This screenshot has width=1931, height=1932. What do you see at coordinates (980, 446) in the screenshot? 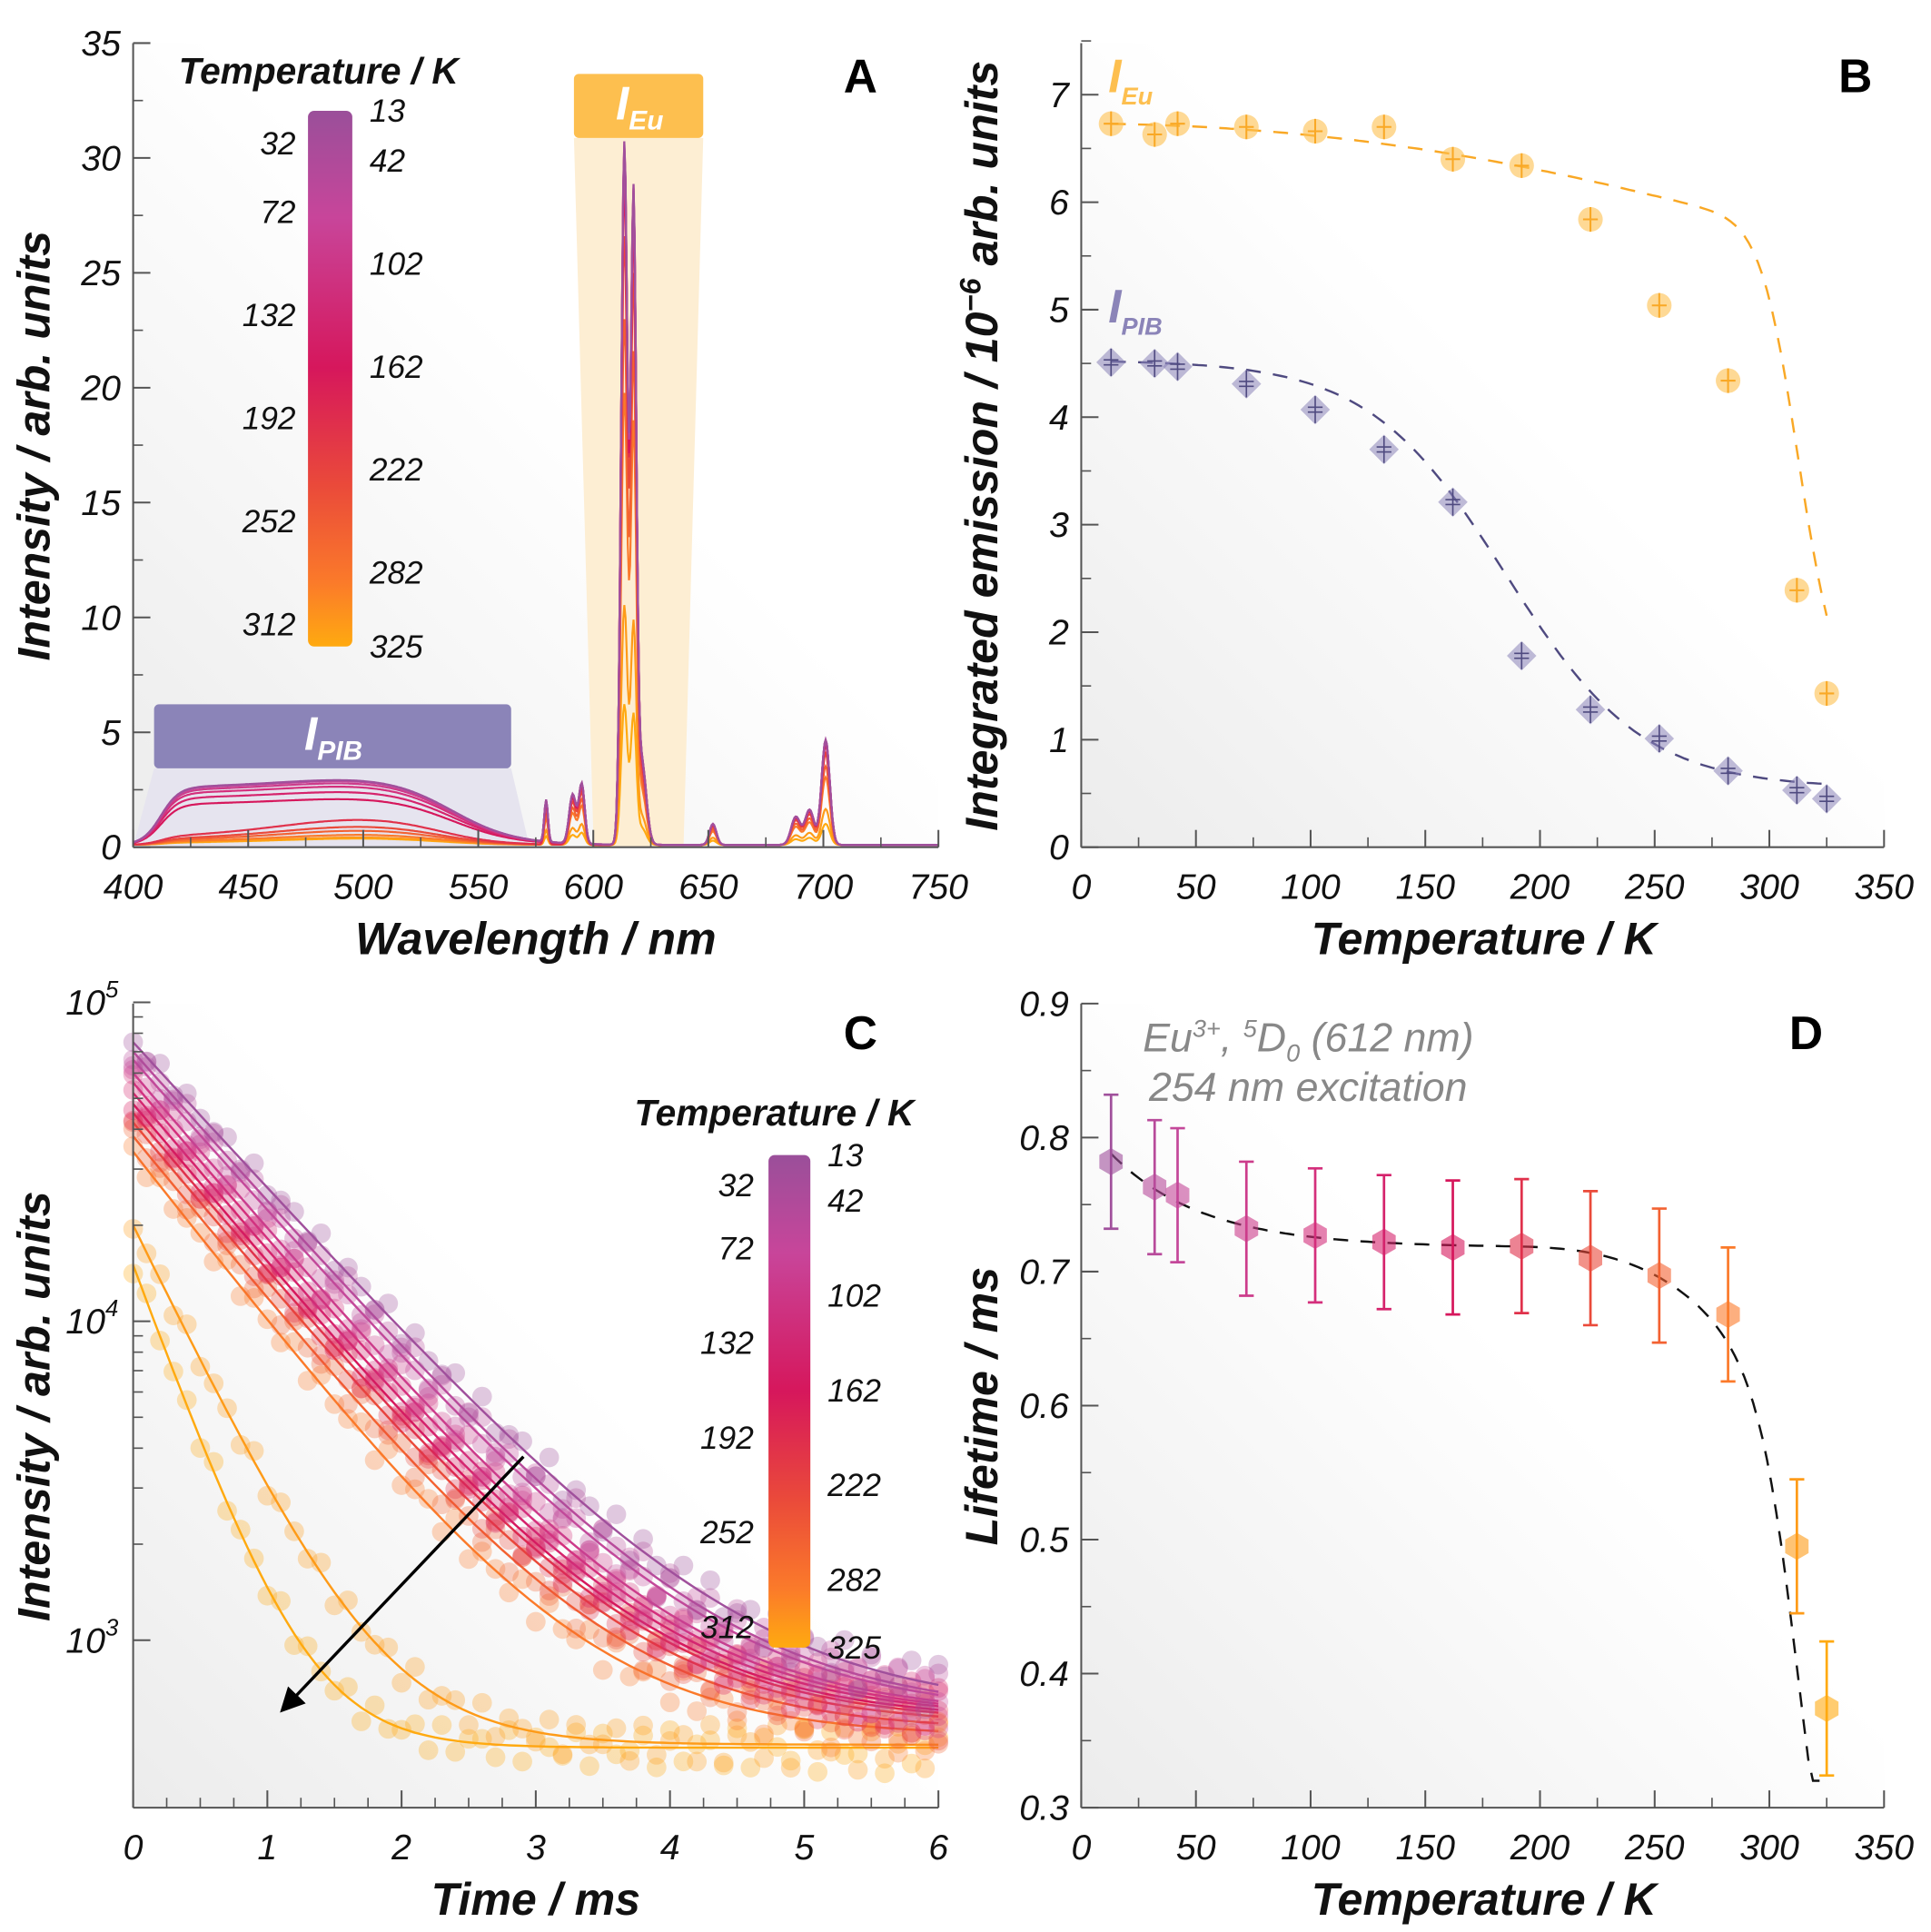
I see `y-axis-label-b: Integrated emission / 10−6 arb. units` at bounding box center [980, 446].